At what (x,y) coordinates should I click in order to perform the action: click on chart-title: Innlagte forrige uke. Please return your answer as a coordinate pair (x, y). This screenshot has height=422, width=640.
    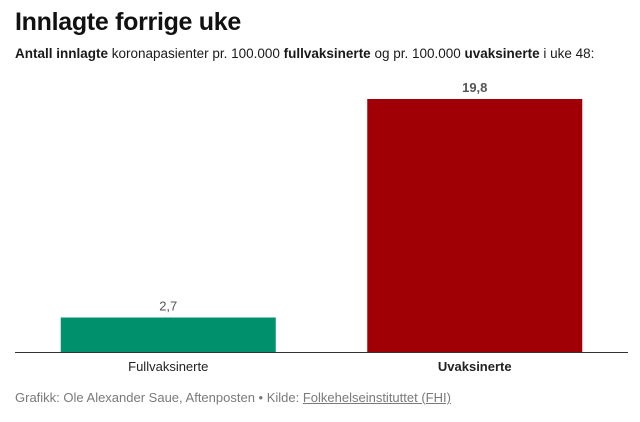
    Looking at the image, I should click on (128, 22).